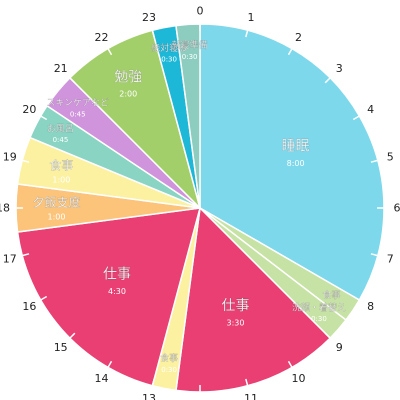  I want to click on slice-name-label-6: 夕飯支度, so click(56, 202).